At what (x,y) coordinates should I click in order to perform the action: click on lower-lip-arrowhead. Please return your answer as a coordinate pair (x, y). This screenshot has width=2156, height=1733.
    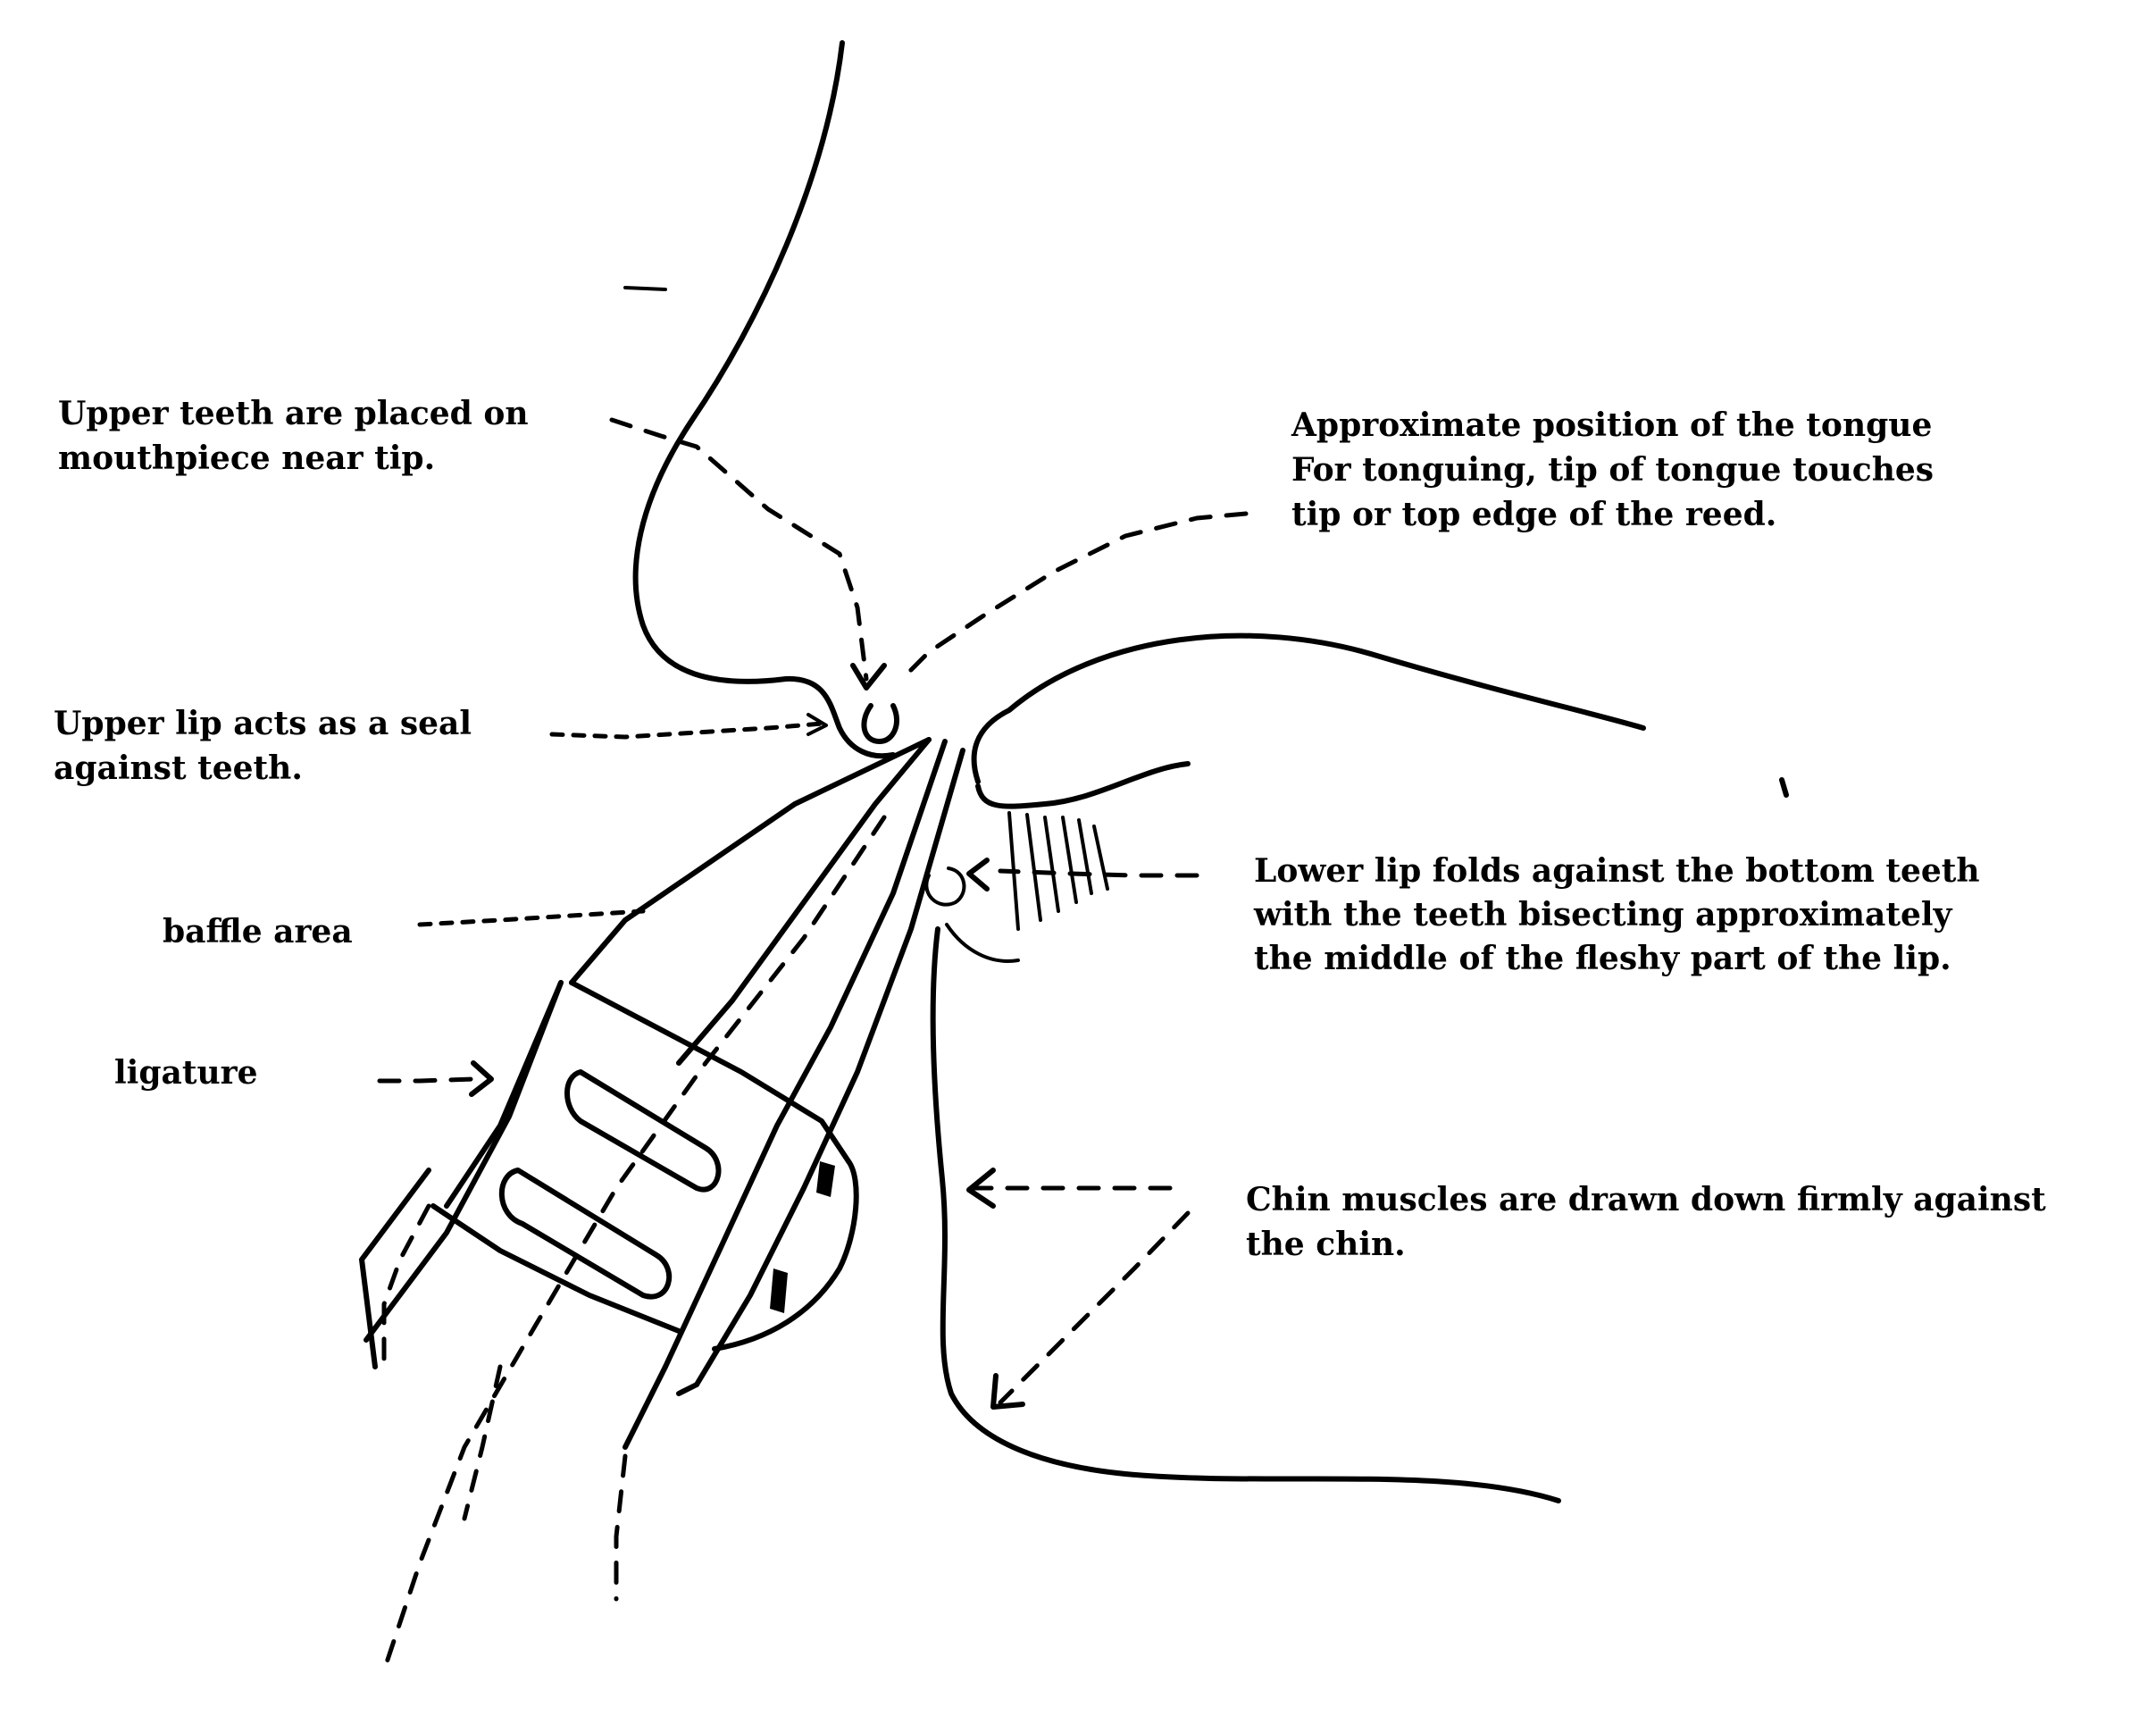
    Looking at the image, I should click on (978, 875).